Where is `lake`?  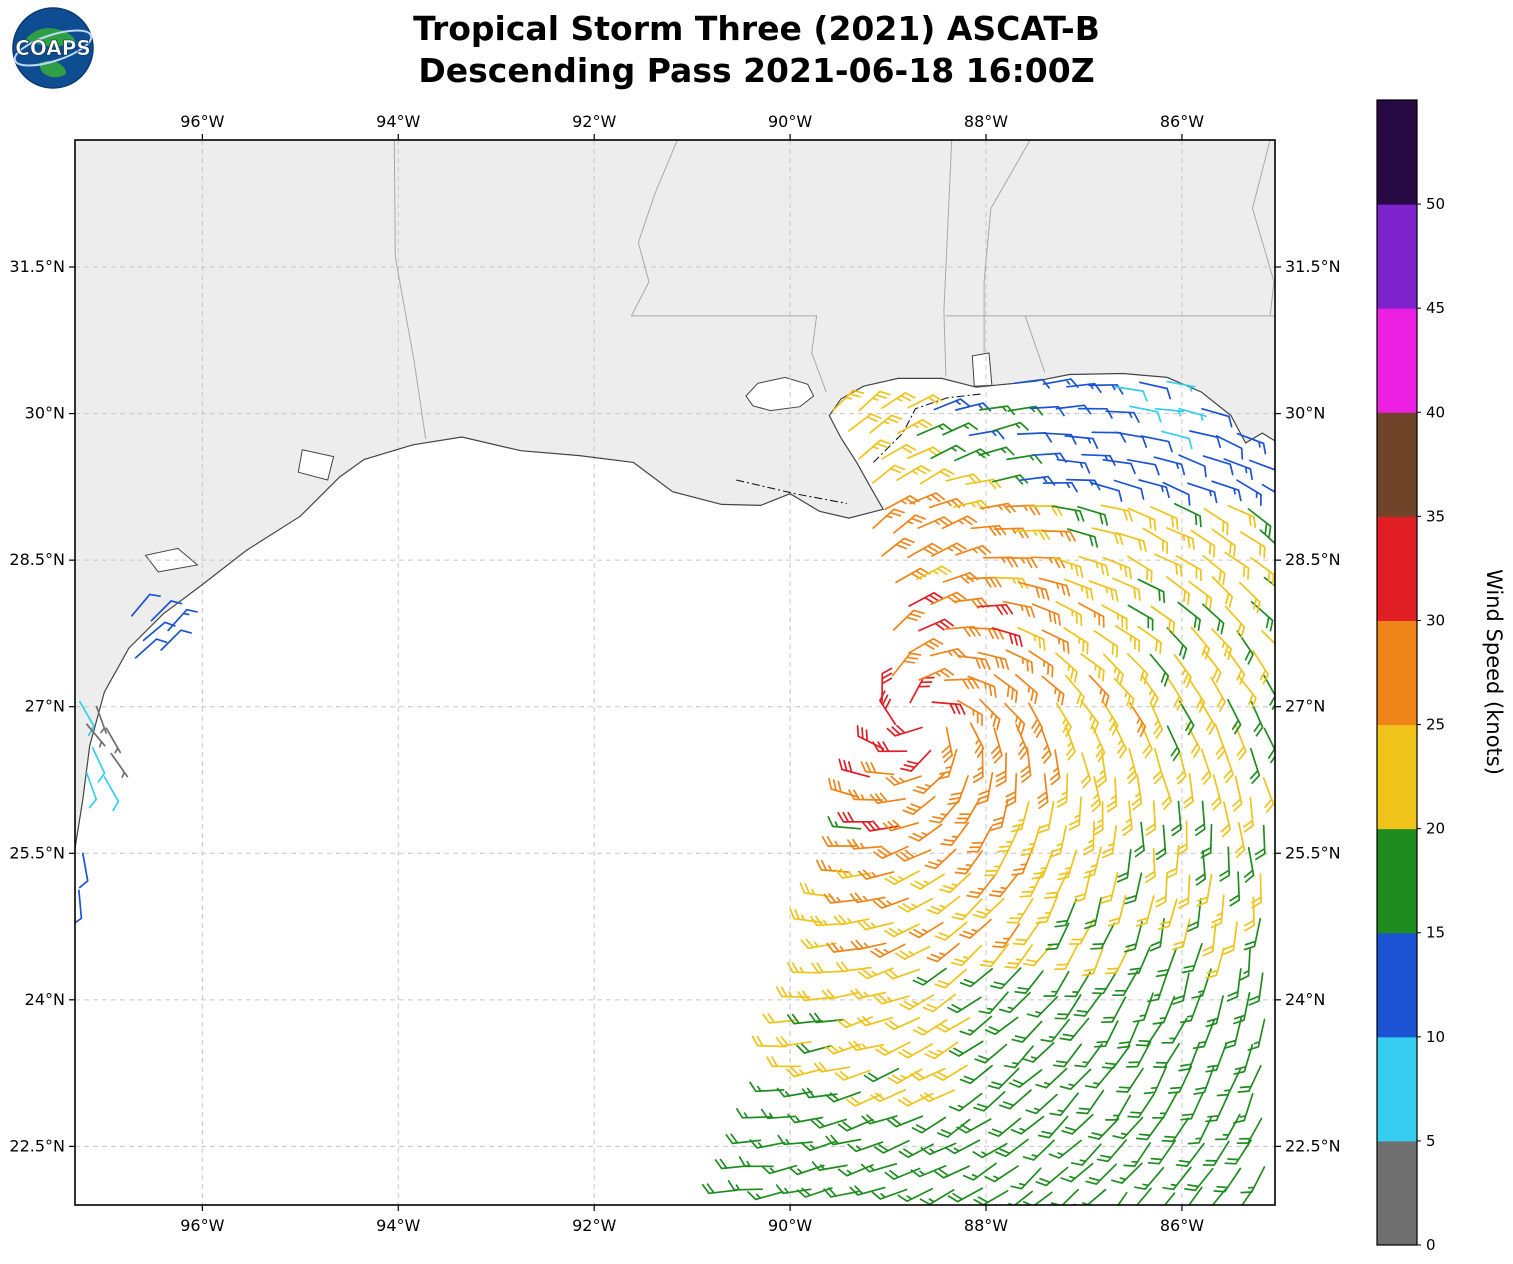 lake is located at coordinates (780, 394).